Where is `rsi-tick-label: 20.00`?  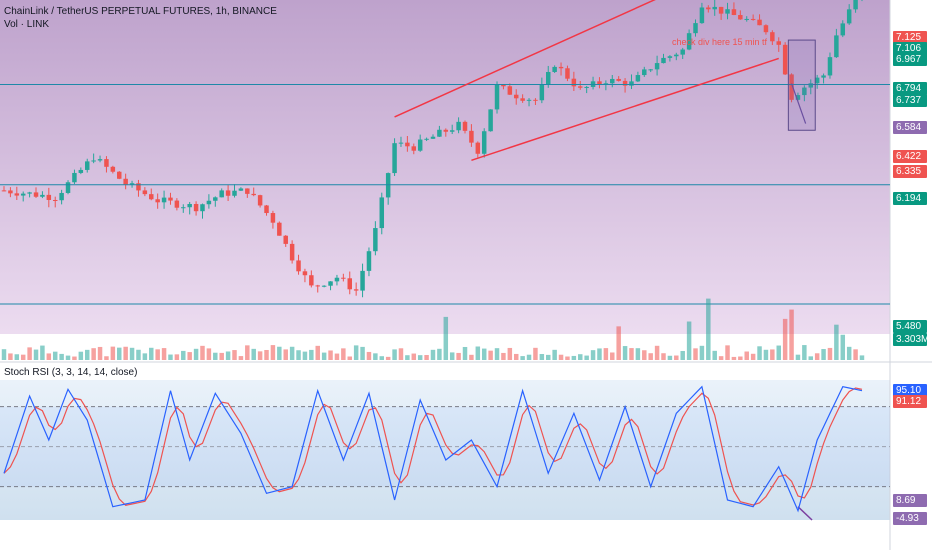 rsi-tick-label: 20.00 is located at coordinates (909, 486).